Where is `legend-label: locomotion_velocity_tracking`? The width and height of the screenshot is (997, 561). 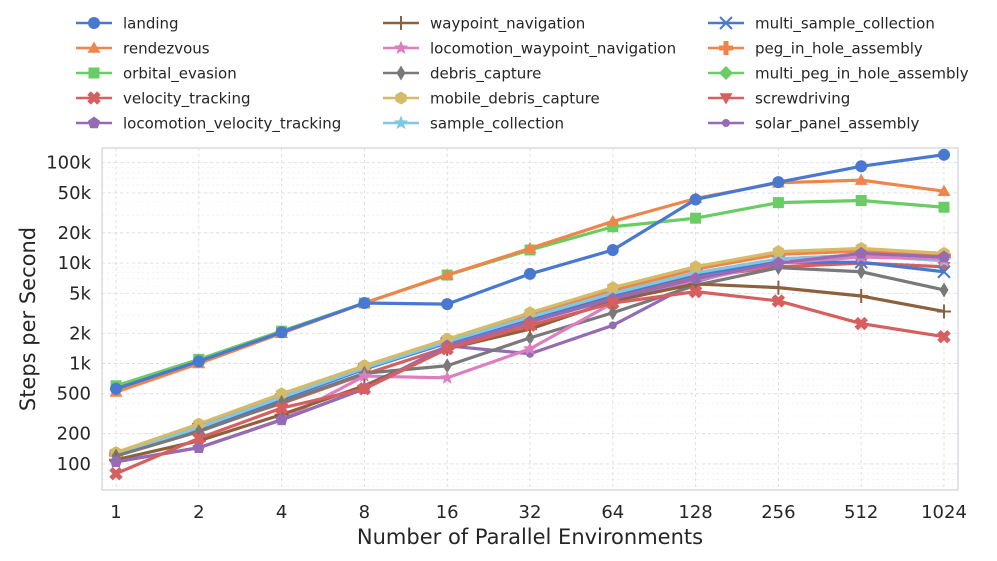 legend-label: locomotion_velocity_tracking is located at coordinates (232, 124).